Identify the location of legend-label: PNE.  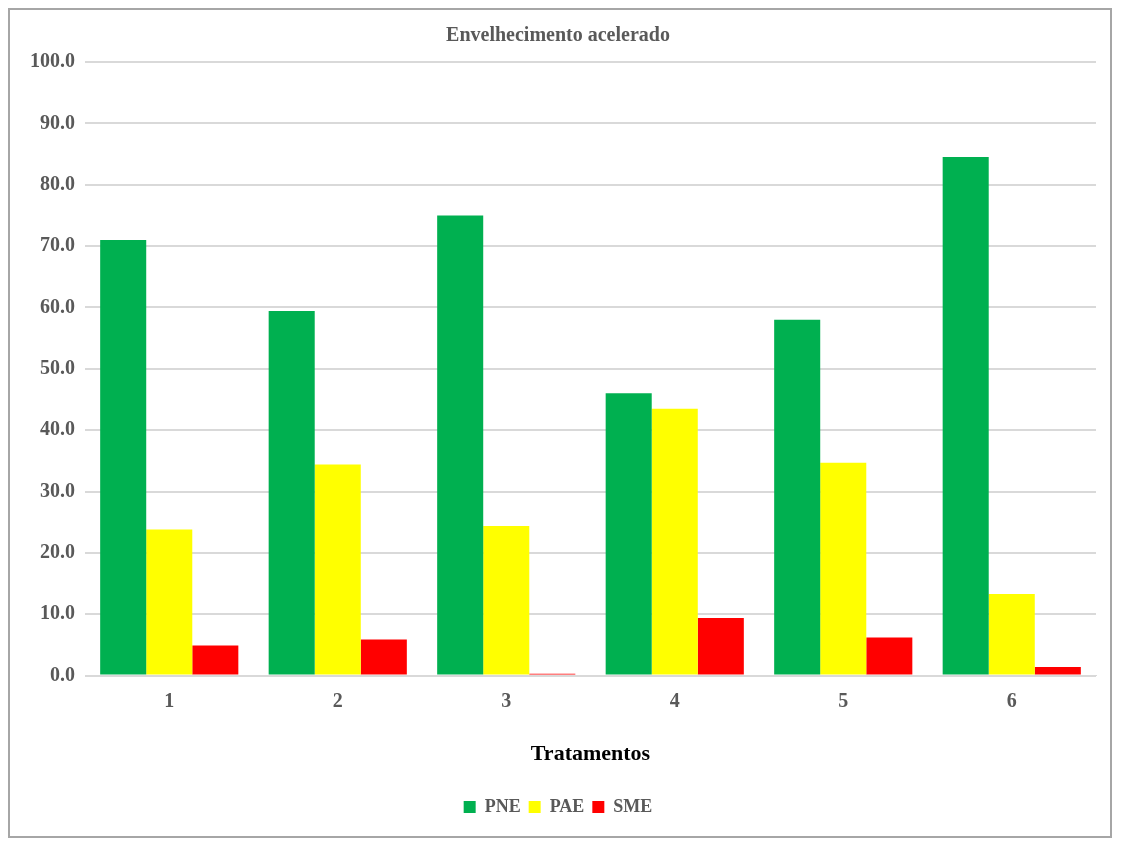
(502, 805).